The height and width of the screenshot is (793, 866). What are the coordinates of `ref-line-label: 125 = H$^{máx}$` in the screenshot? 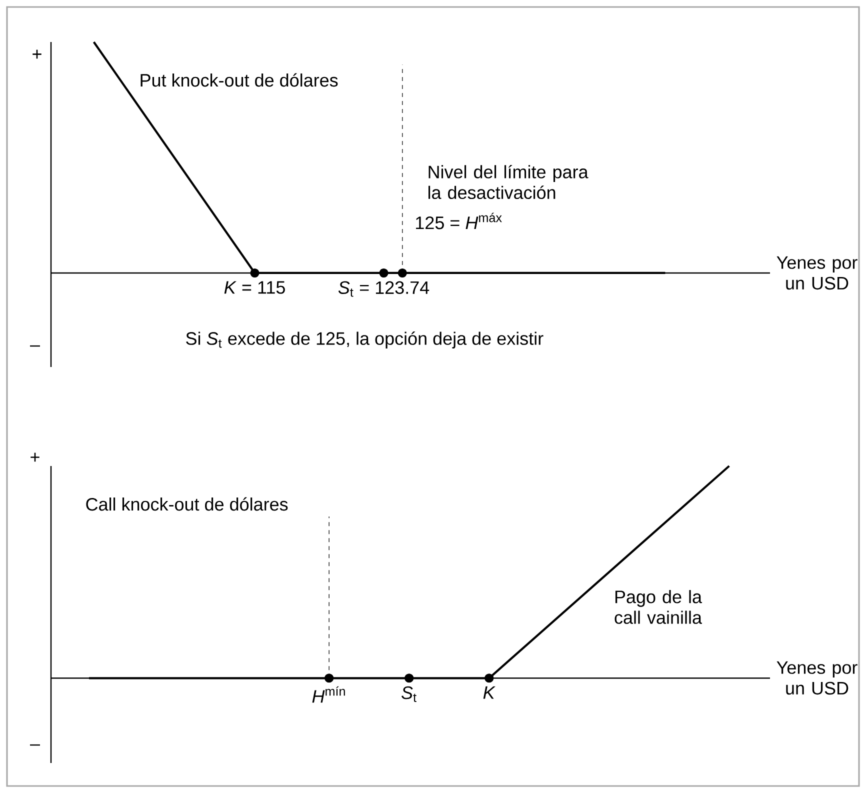 It's located at (459, 221).